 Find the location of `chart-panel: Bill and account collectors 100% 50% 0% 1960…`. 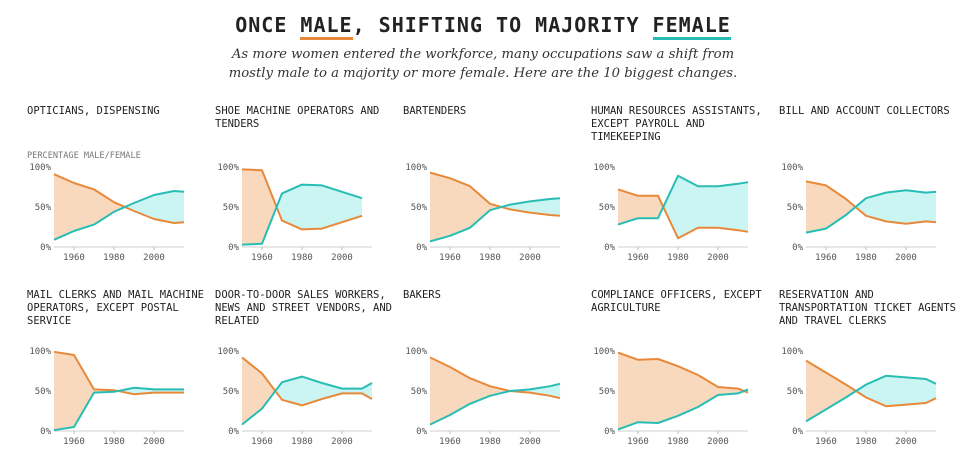

chart-panel: Bill and account collectors 100% 50% 0% 1960… is located at coordinates (869, 184).